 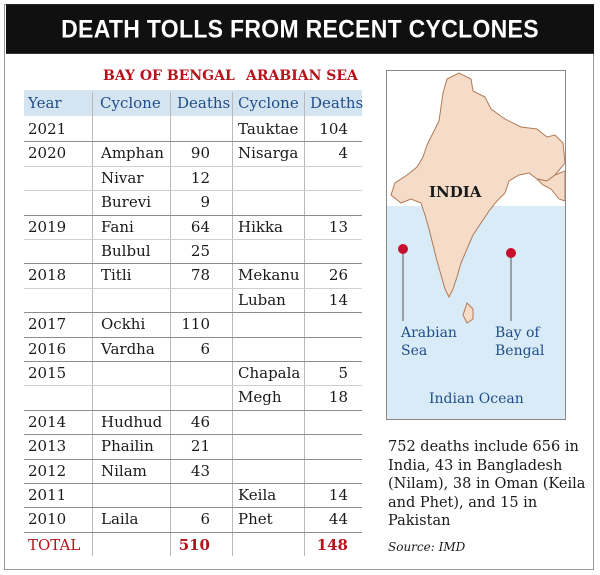 What do you see at coordinates (343, 373) in the screenshot?
I see `arabian-deaths-cell: 5` at bounding box center [343, 373].